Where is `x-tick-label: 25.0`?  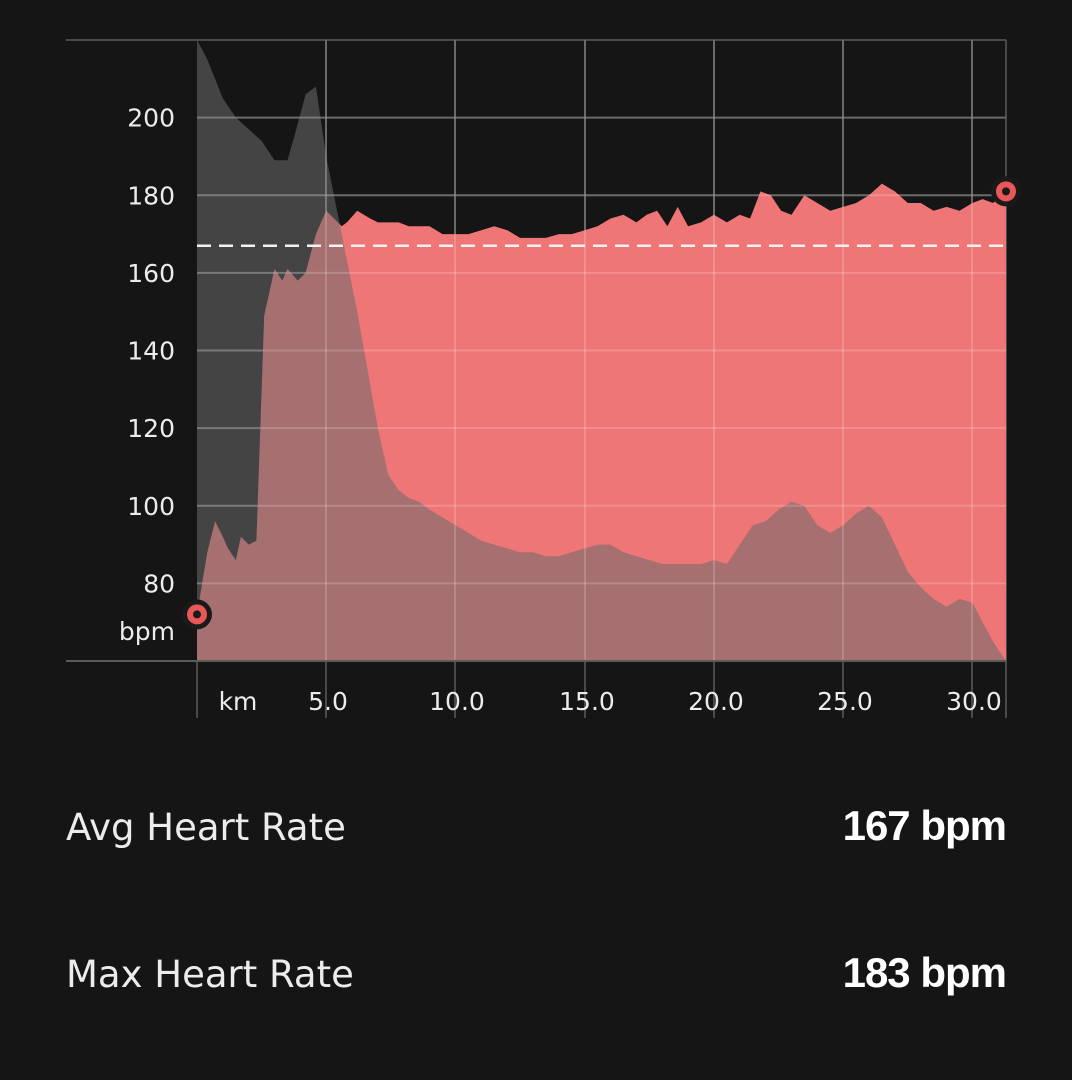 x-tick-label: 25.0 is located at coordinates (845, 701).